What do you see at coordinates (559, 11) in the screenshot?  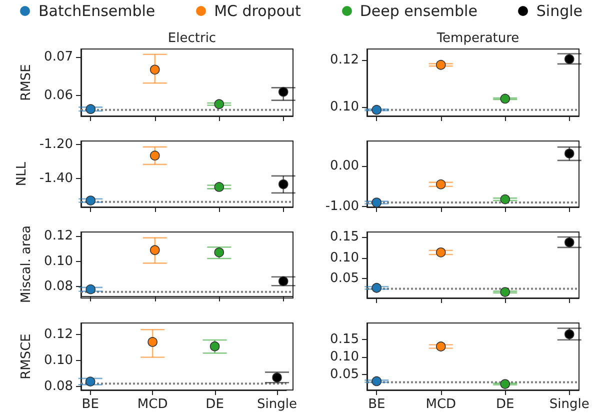 I see `legend-label: Single` at bounding box center [559, 11].